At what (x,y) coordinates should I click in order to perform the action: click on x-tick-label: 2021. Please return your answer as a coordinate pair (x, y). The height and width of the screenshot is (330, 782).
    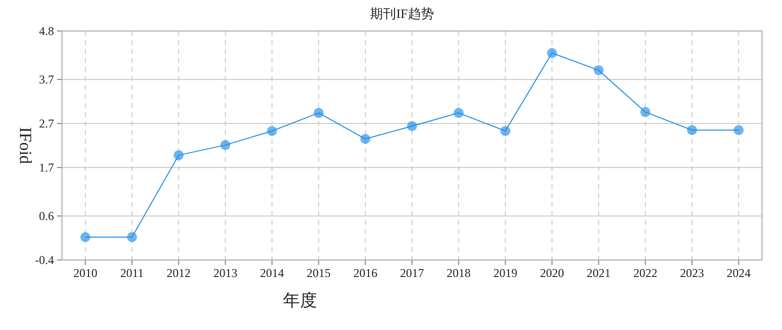
    Looking at the image, I should click on (598, 273).